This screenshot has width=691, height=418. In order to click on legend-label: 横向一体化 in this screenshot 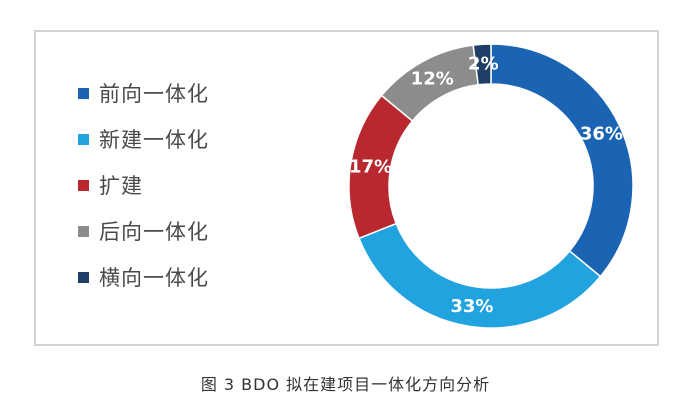, I will do `click(154, 278)`.